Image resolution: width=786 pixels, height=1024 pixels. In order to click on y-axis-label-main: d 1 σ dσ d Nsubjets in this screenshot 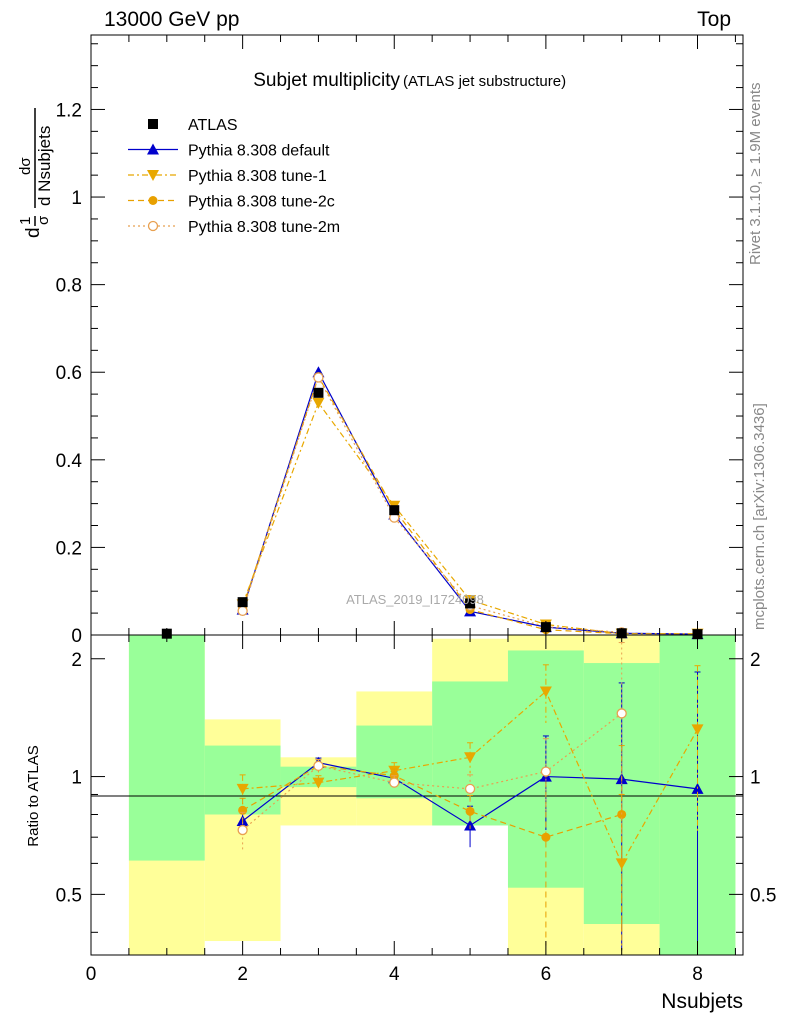, I will do `click(35, 173)`.